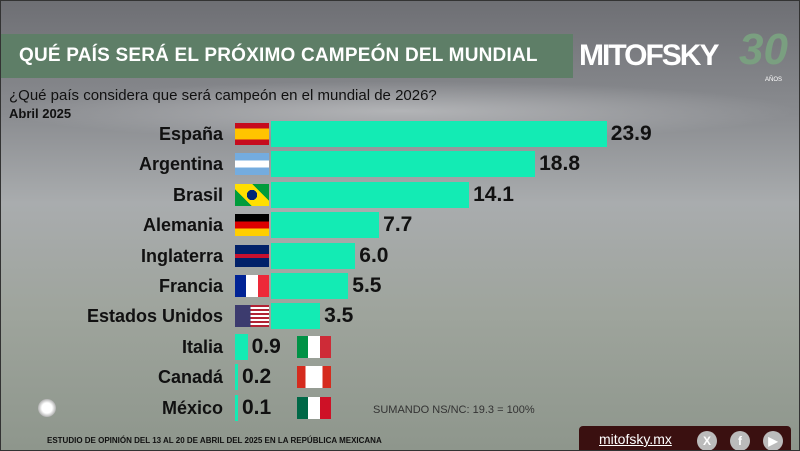 This screenshot has height=451, width=800. I want to click on bar-france, so click(310, 286).